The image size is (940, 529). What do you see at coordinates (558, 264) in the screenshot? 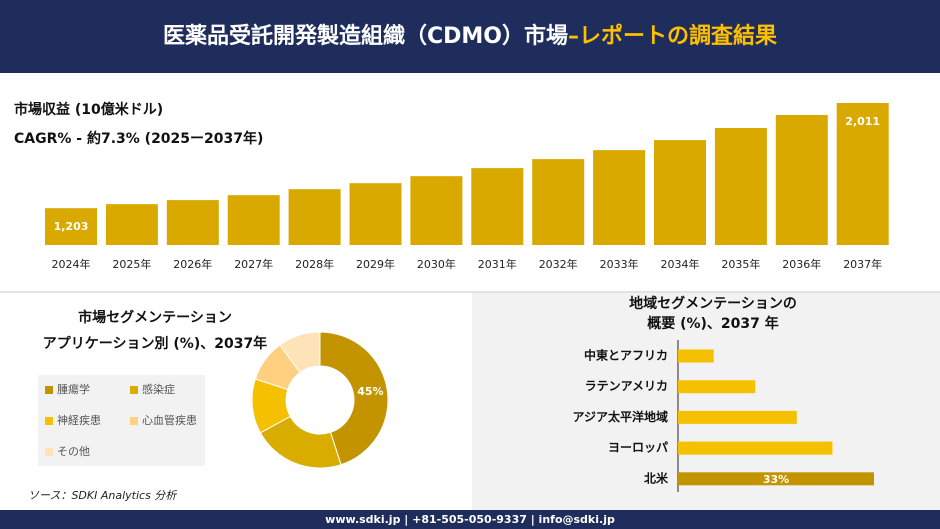
I see `x-tick-label: 2032年` at bounding box center [558, 264].